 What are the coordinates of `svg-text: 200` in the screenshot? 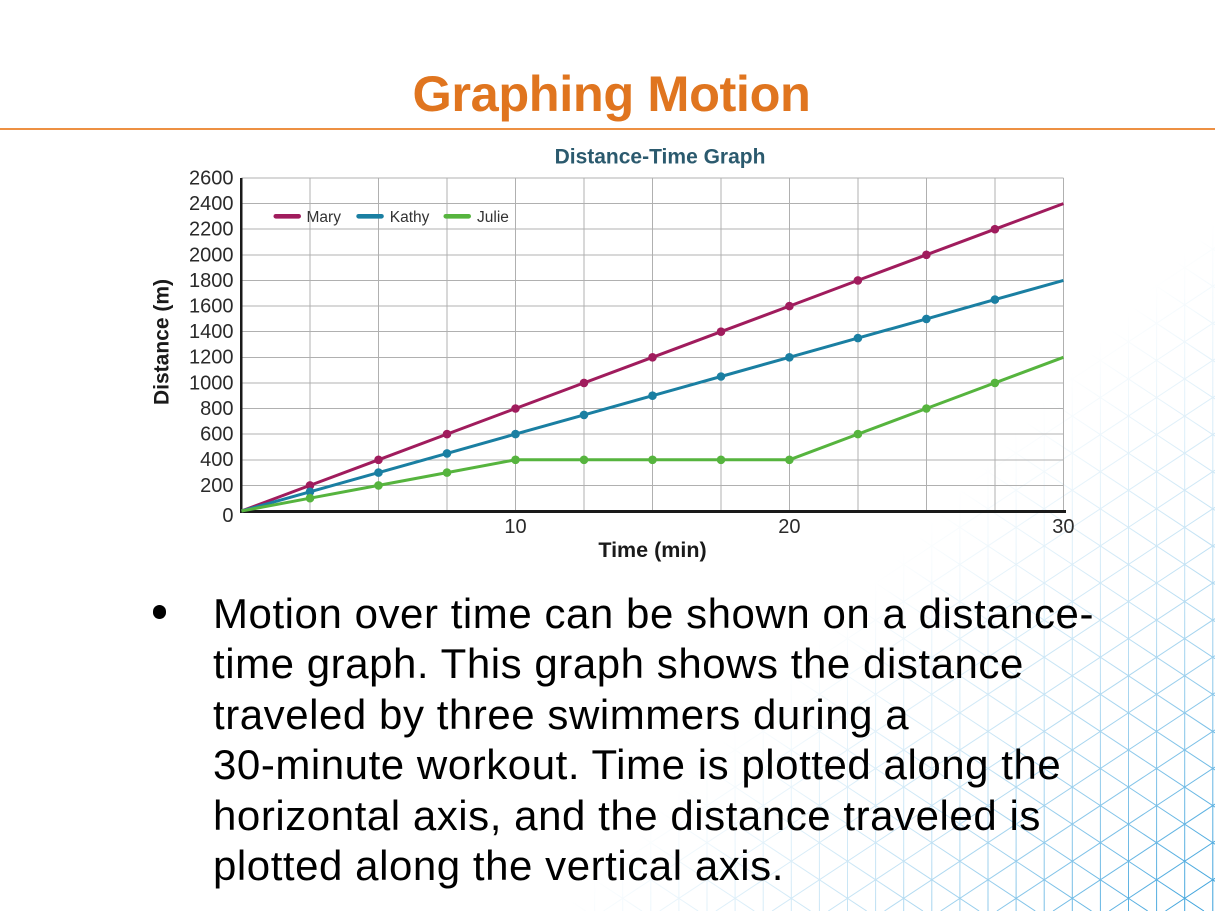 It's located at (216, 486).